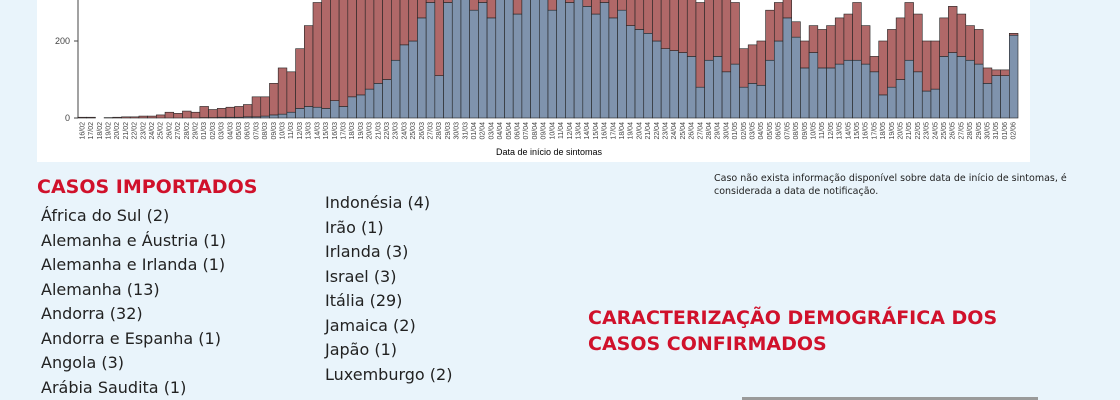 This screenshot has width=1120, height=400. Describe the element at coordinates (500, 131) in the screenshot. I see `x-tick-label: 04/04` at that location.